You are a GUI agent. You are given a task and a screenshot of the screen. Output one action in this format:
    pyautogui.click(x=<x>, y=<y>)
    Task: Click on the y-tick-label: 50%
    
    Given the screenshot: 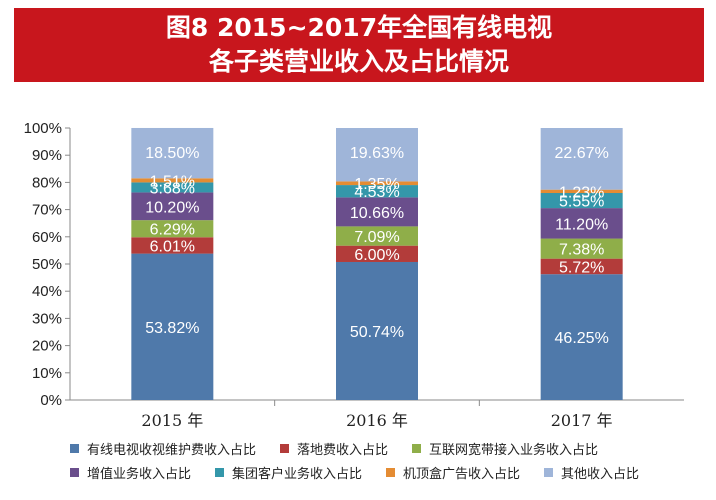 What is the action you would take?
    pyautogui.click(x=47, y=264)
    